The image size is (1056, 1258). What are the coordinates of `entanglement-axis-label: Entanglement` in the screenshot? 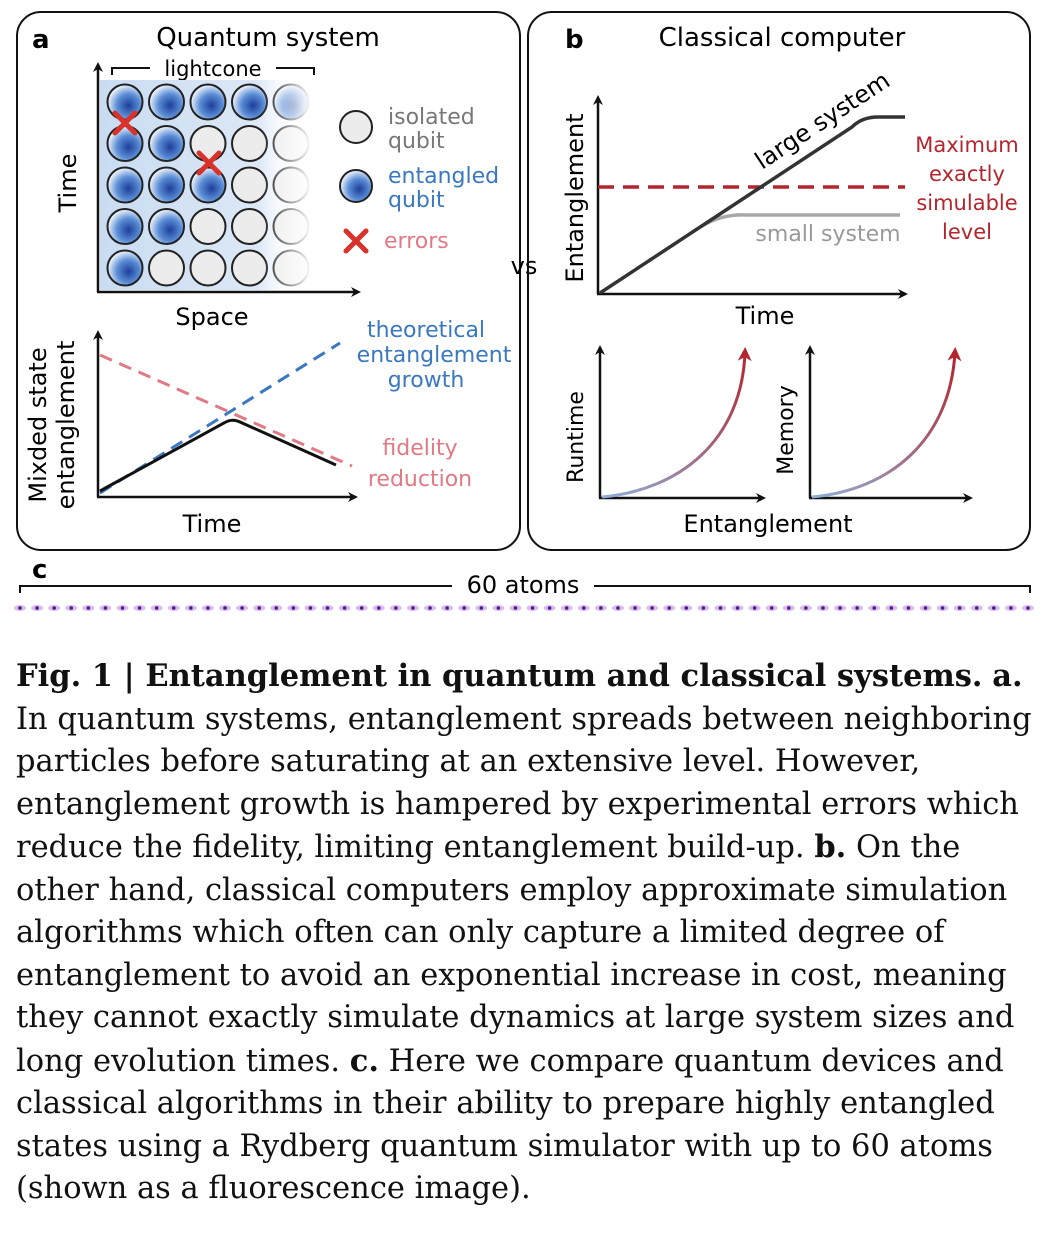 It's located at (575, 197).